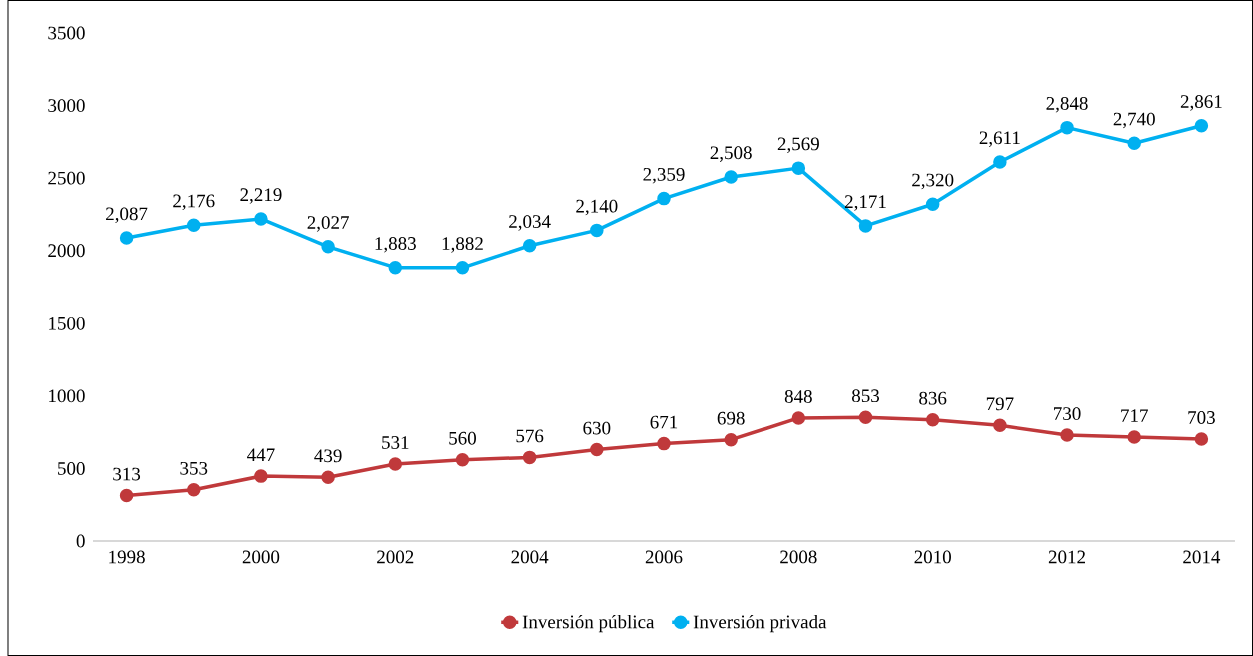  I want to click on data-label: 439, so click(328, 456).